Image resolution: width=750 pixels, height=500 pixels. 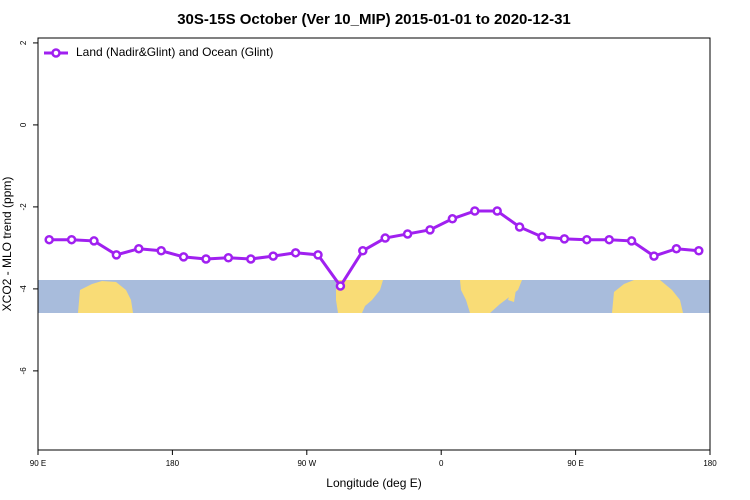 I want to click on series-line, so click(x=374, y=249).